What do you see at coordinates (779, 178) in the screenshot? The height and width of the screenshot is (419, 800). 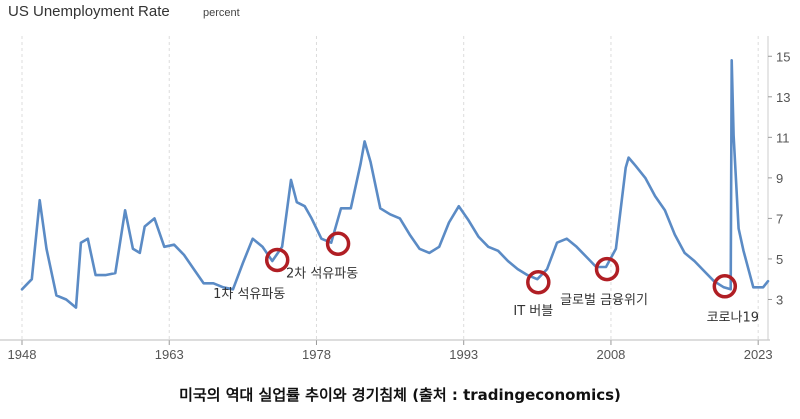 I see `y-tick-label: 9` at bounding box center [779, 178].